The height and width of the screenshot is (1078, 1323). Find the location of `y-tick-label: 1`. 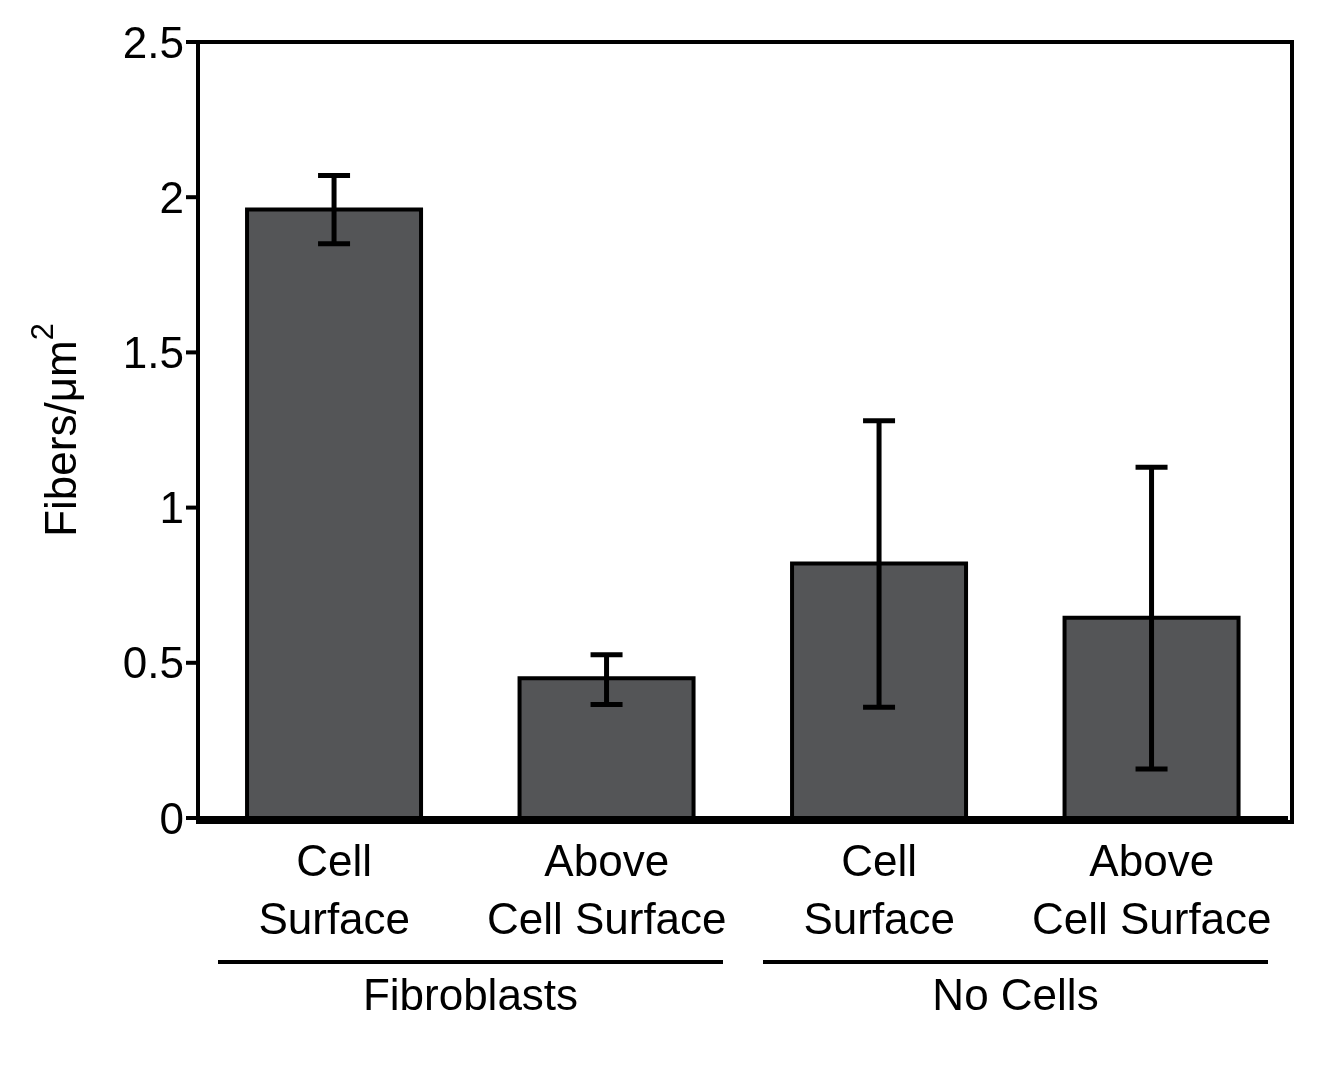

y-tick-label: 1 is located at coordinates (171, 508).